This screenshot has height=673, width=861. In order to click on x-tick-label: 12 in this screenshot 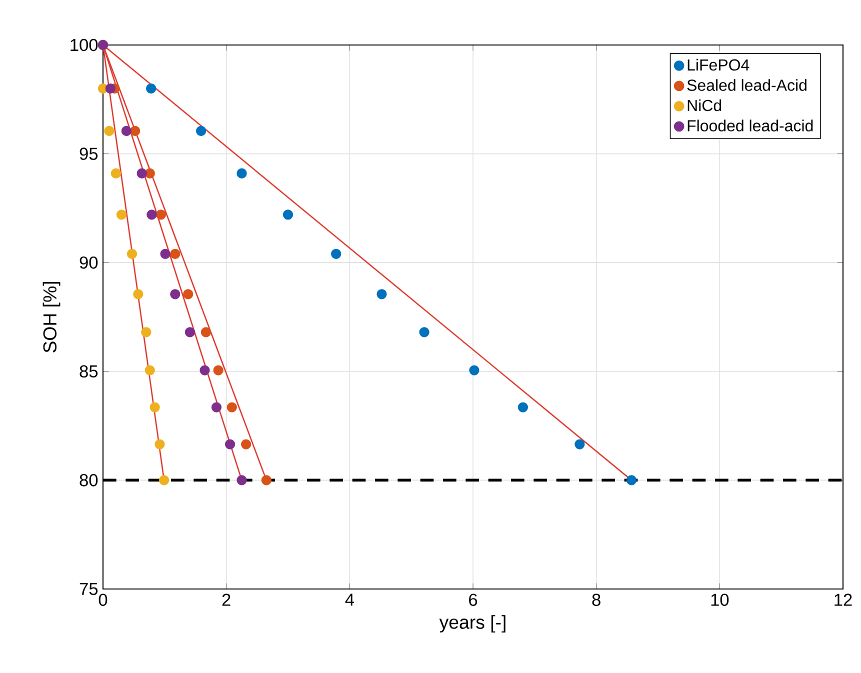, I will do `click(843, 600)`.